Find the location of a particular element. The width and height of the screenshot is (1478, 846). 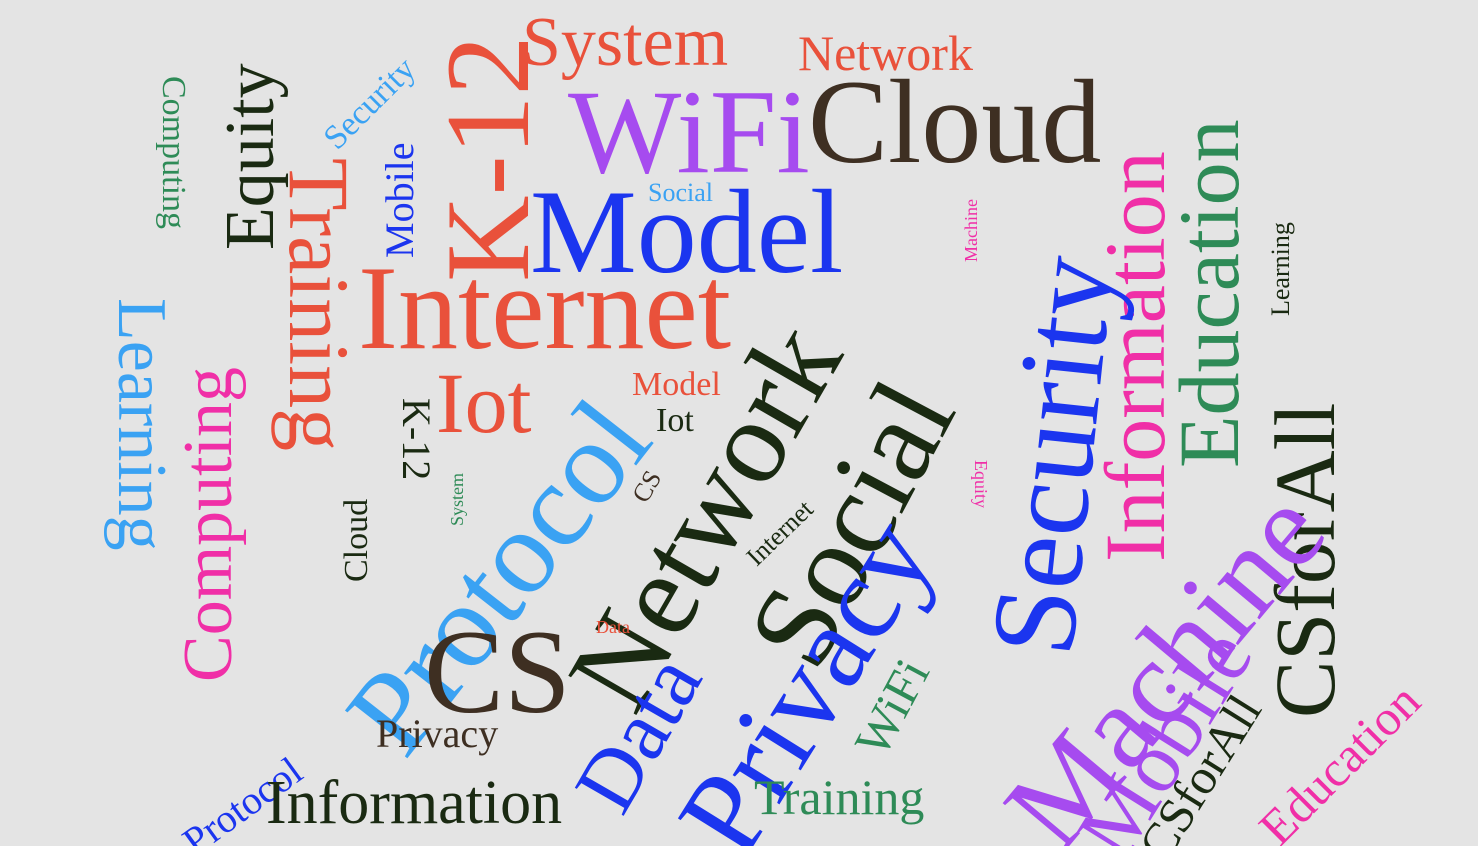

word-information-bottom: Information is located at coordinates (414, 803).